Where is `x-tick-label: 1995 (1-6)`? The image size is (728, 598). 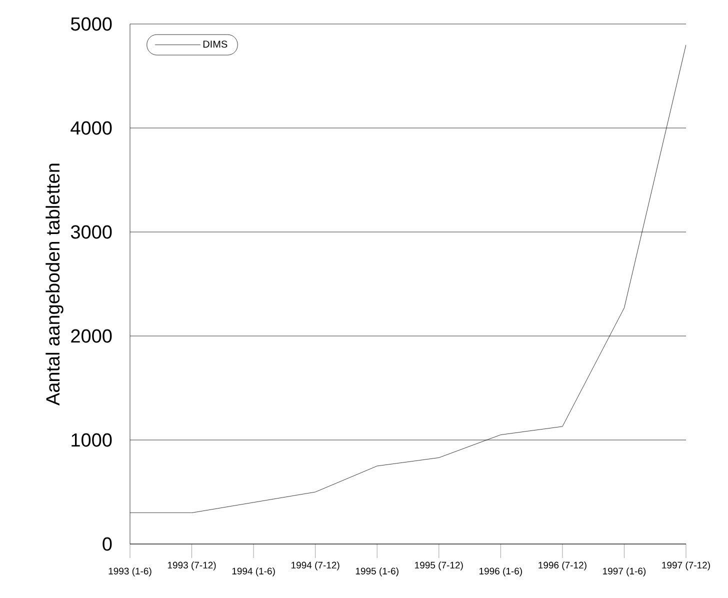 x-tick-label: 1995 (1-6) is located at coordinates (377, 571).